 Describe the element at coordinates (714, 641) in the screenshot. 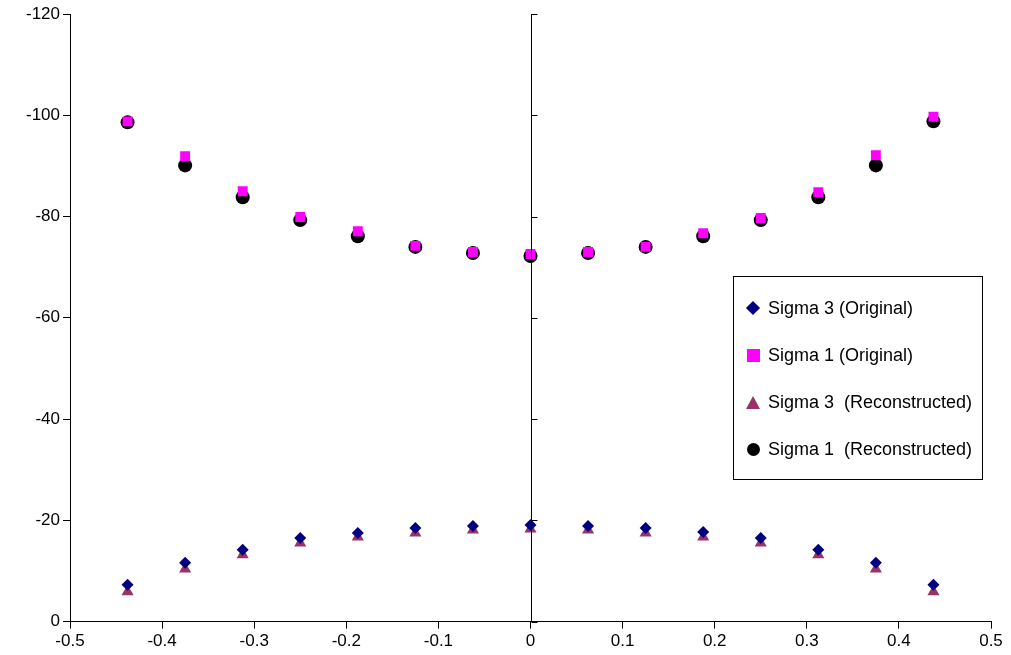

I see `x-tick-label: 0.2` at that location.